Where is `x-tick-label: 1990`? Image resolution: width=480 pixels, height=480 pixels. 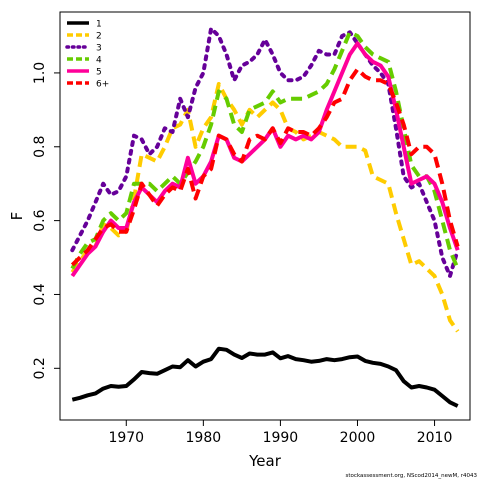
x-tick-label: 1990 is located at coordinates (281, 438).